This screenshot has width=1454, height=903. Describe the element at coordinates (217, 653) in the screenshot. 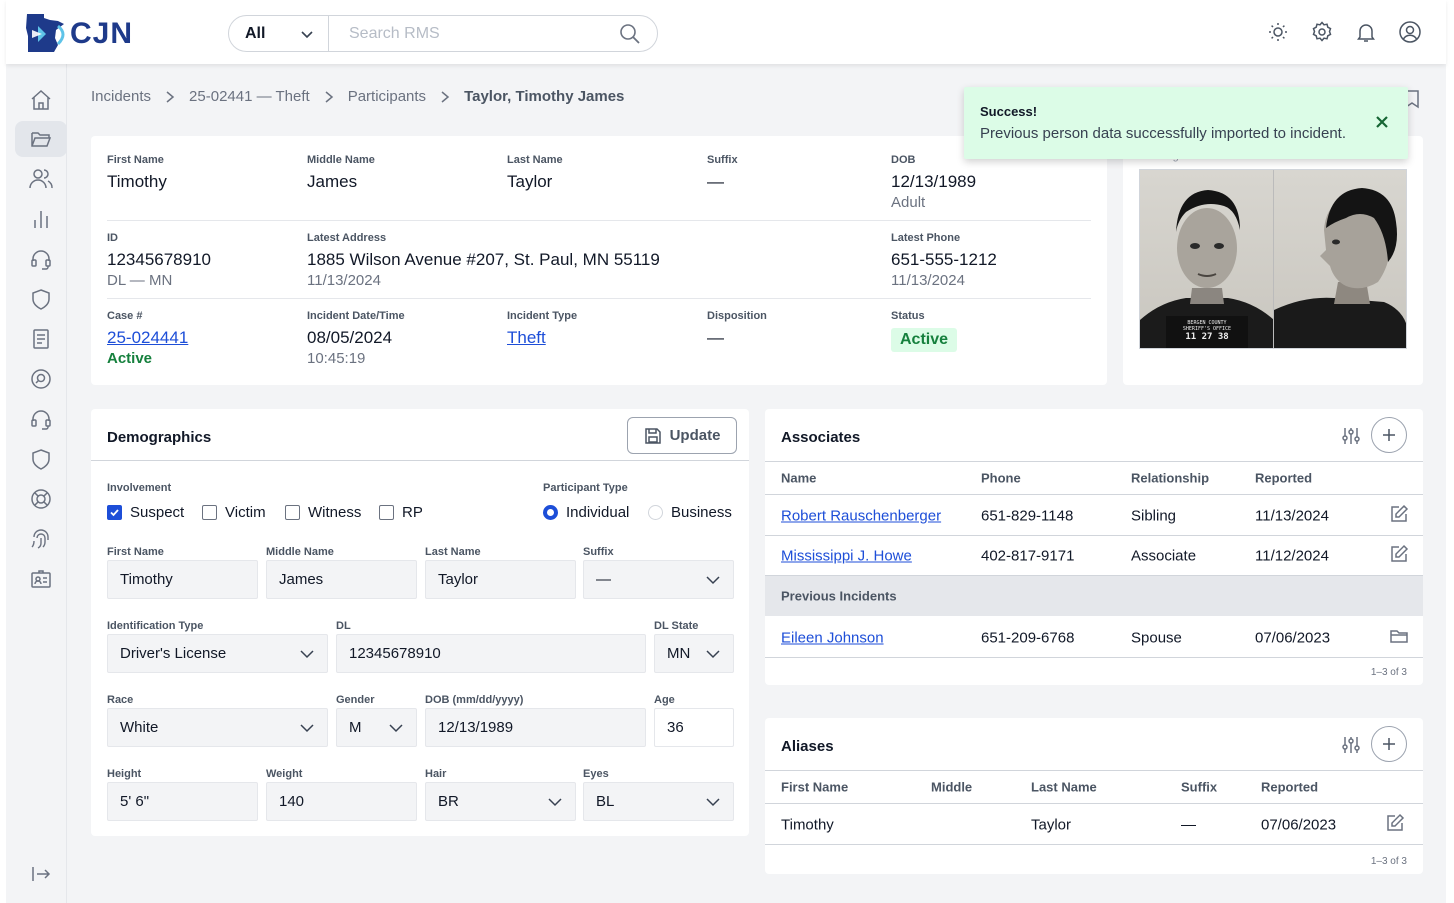

I see `id-type-select: Driver's License` at that location.